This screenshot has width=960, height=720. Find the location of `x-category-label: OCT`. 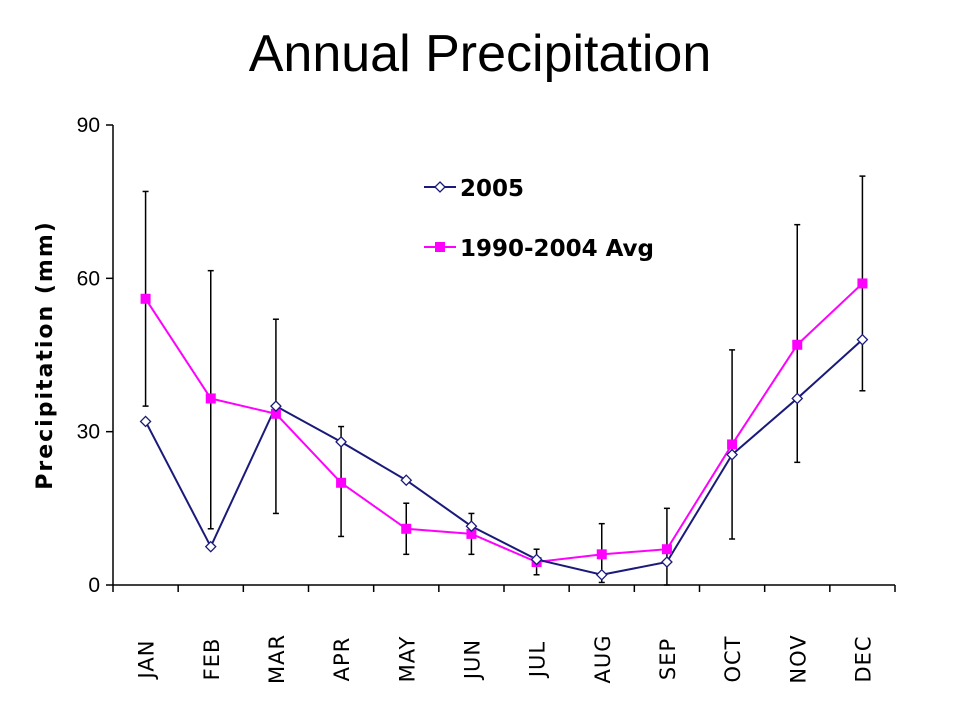

x-category-label: OCT is located at coordinates (733, 658).